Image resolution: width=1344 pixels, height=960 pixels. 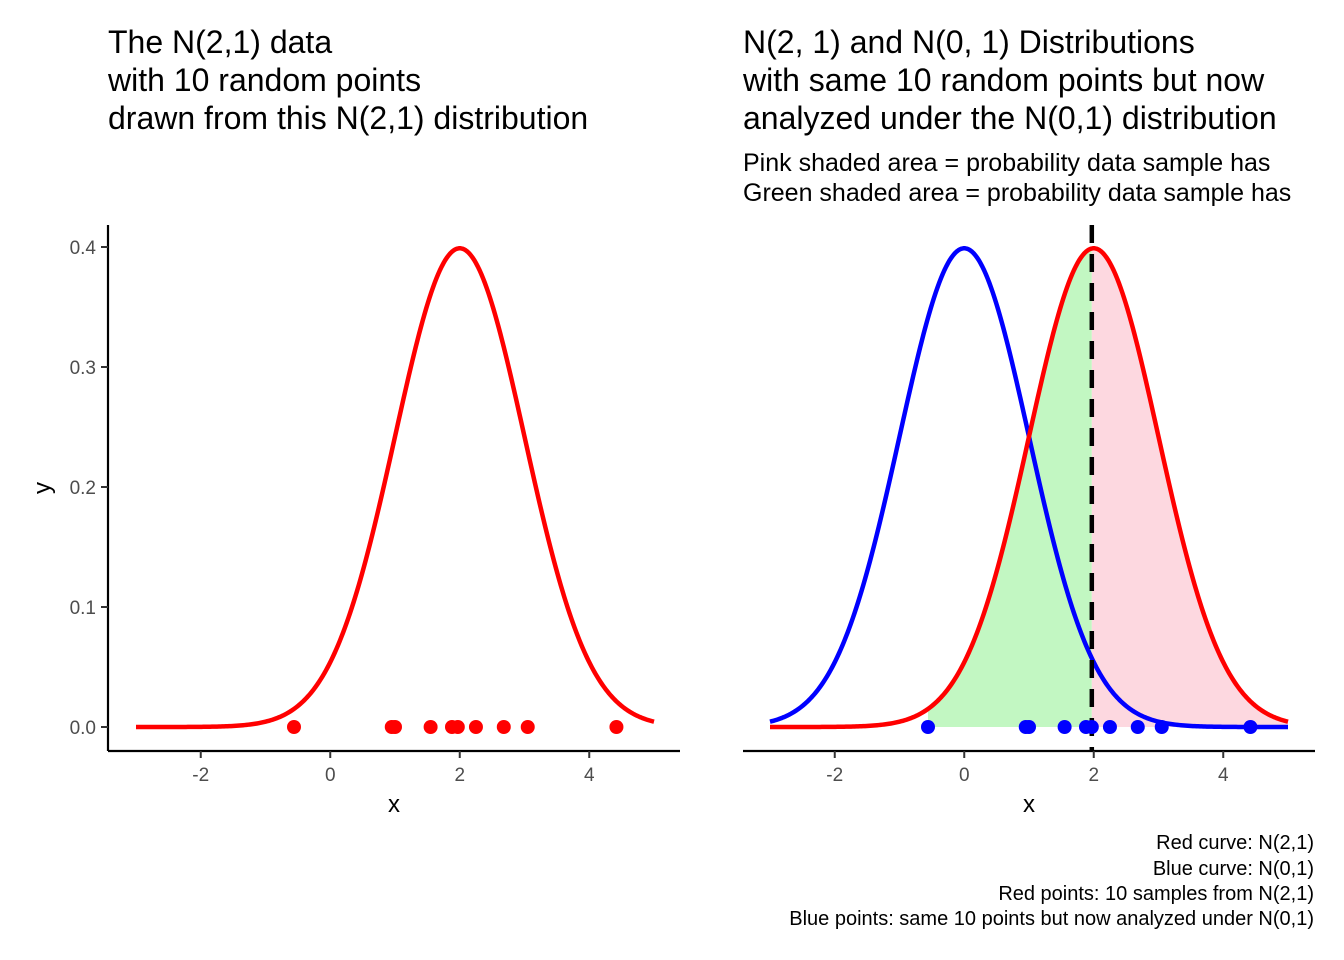 I want to click on y-tick-label: 0.0, so click(x=83, y=728).